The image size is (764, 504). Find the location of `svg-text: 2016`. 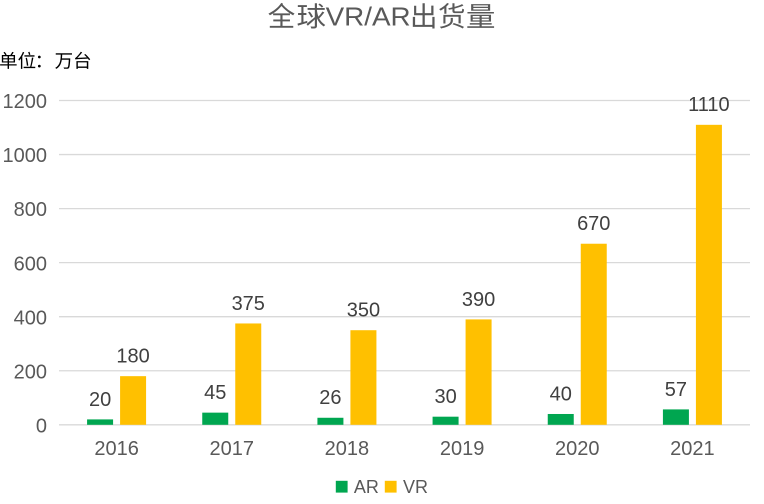

svg-text: 2016 is located at coordinates (116, 449).